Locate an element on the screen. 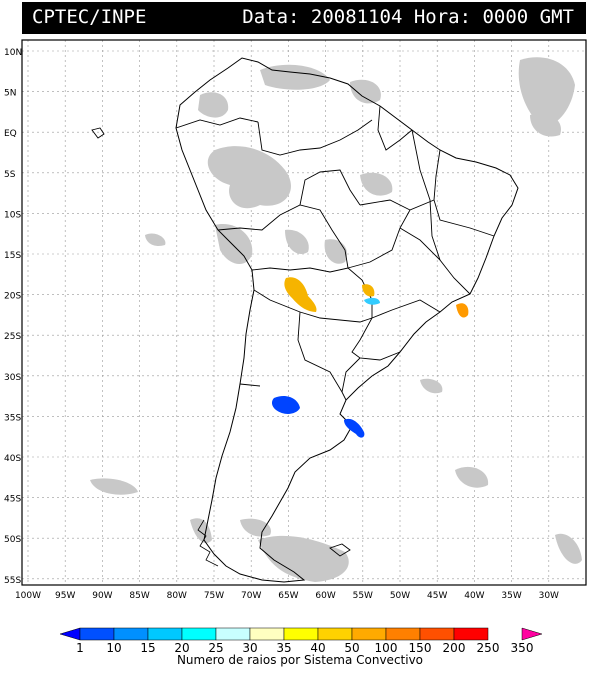 This screenshot has width=600, height=674. lon-label: 85W is located at coordinates (139, 596).